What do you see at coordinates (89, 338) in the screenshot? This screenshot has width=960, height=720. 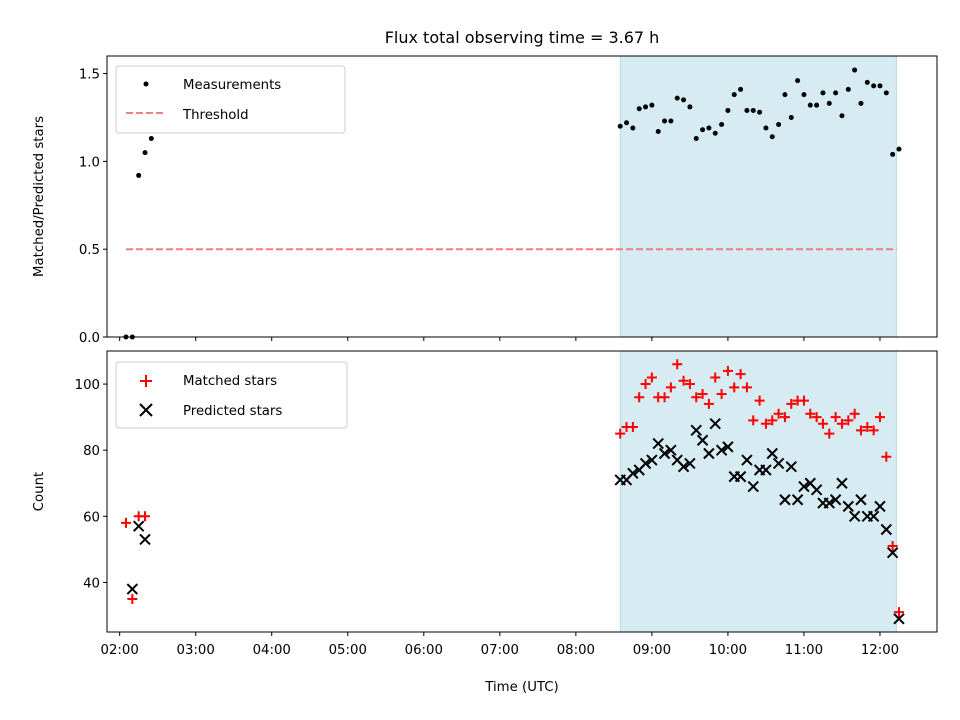 I see `y-tick-label: 0.0` at bounding box center [89, 338].